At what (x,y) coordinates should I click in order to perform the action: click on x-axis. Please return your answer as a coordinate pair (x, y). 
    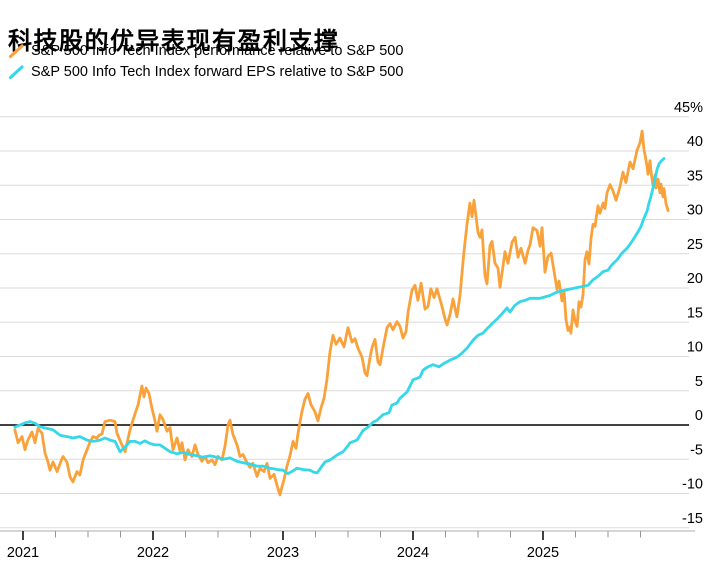
    Looking at the image, I should click on (347, 535).